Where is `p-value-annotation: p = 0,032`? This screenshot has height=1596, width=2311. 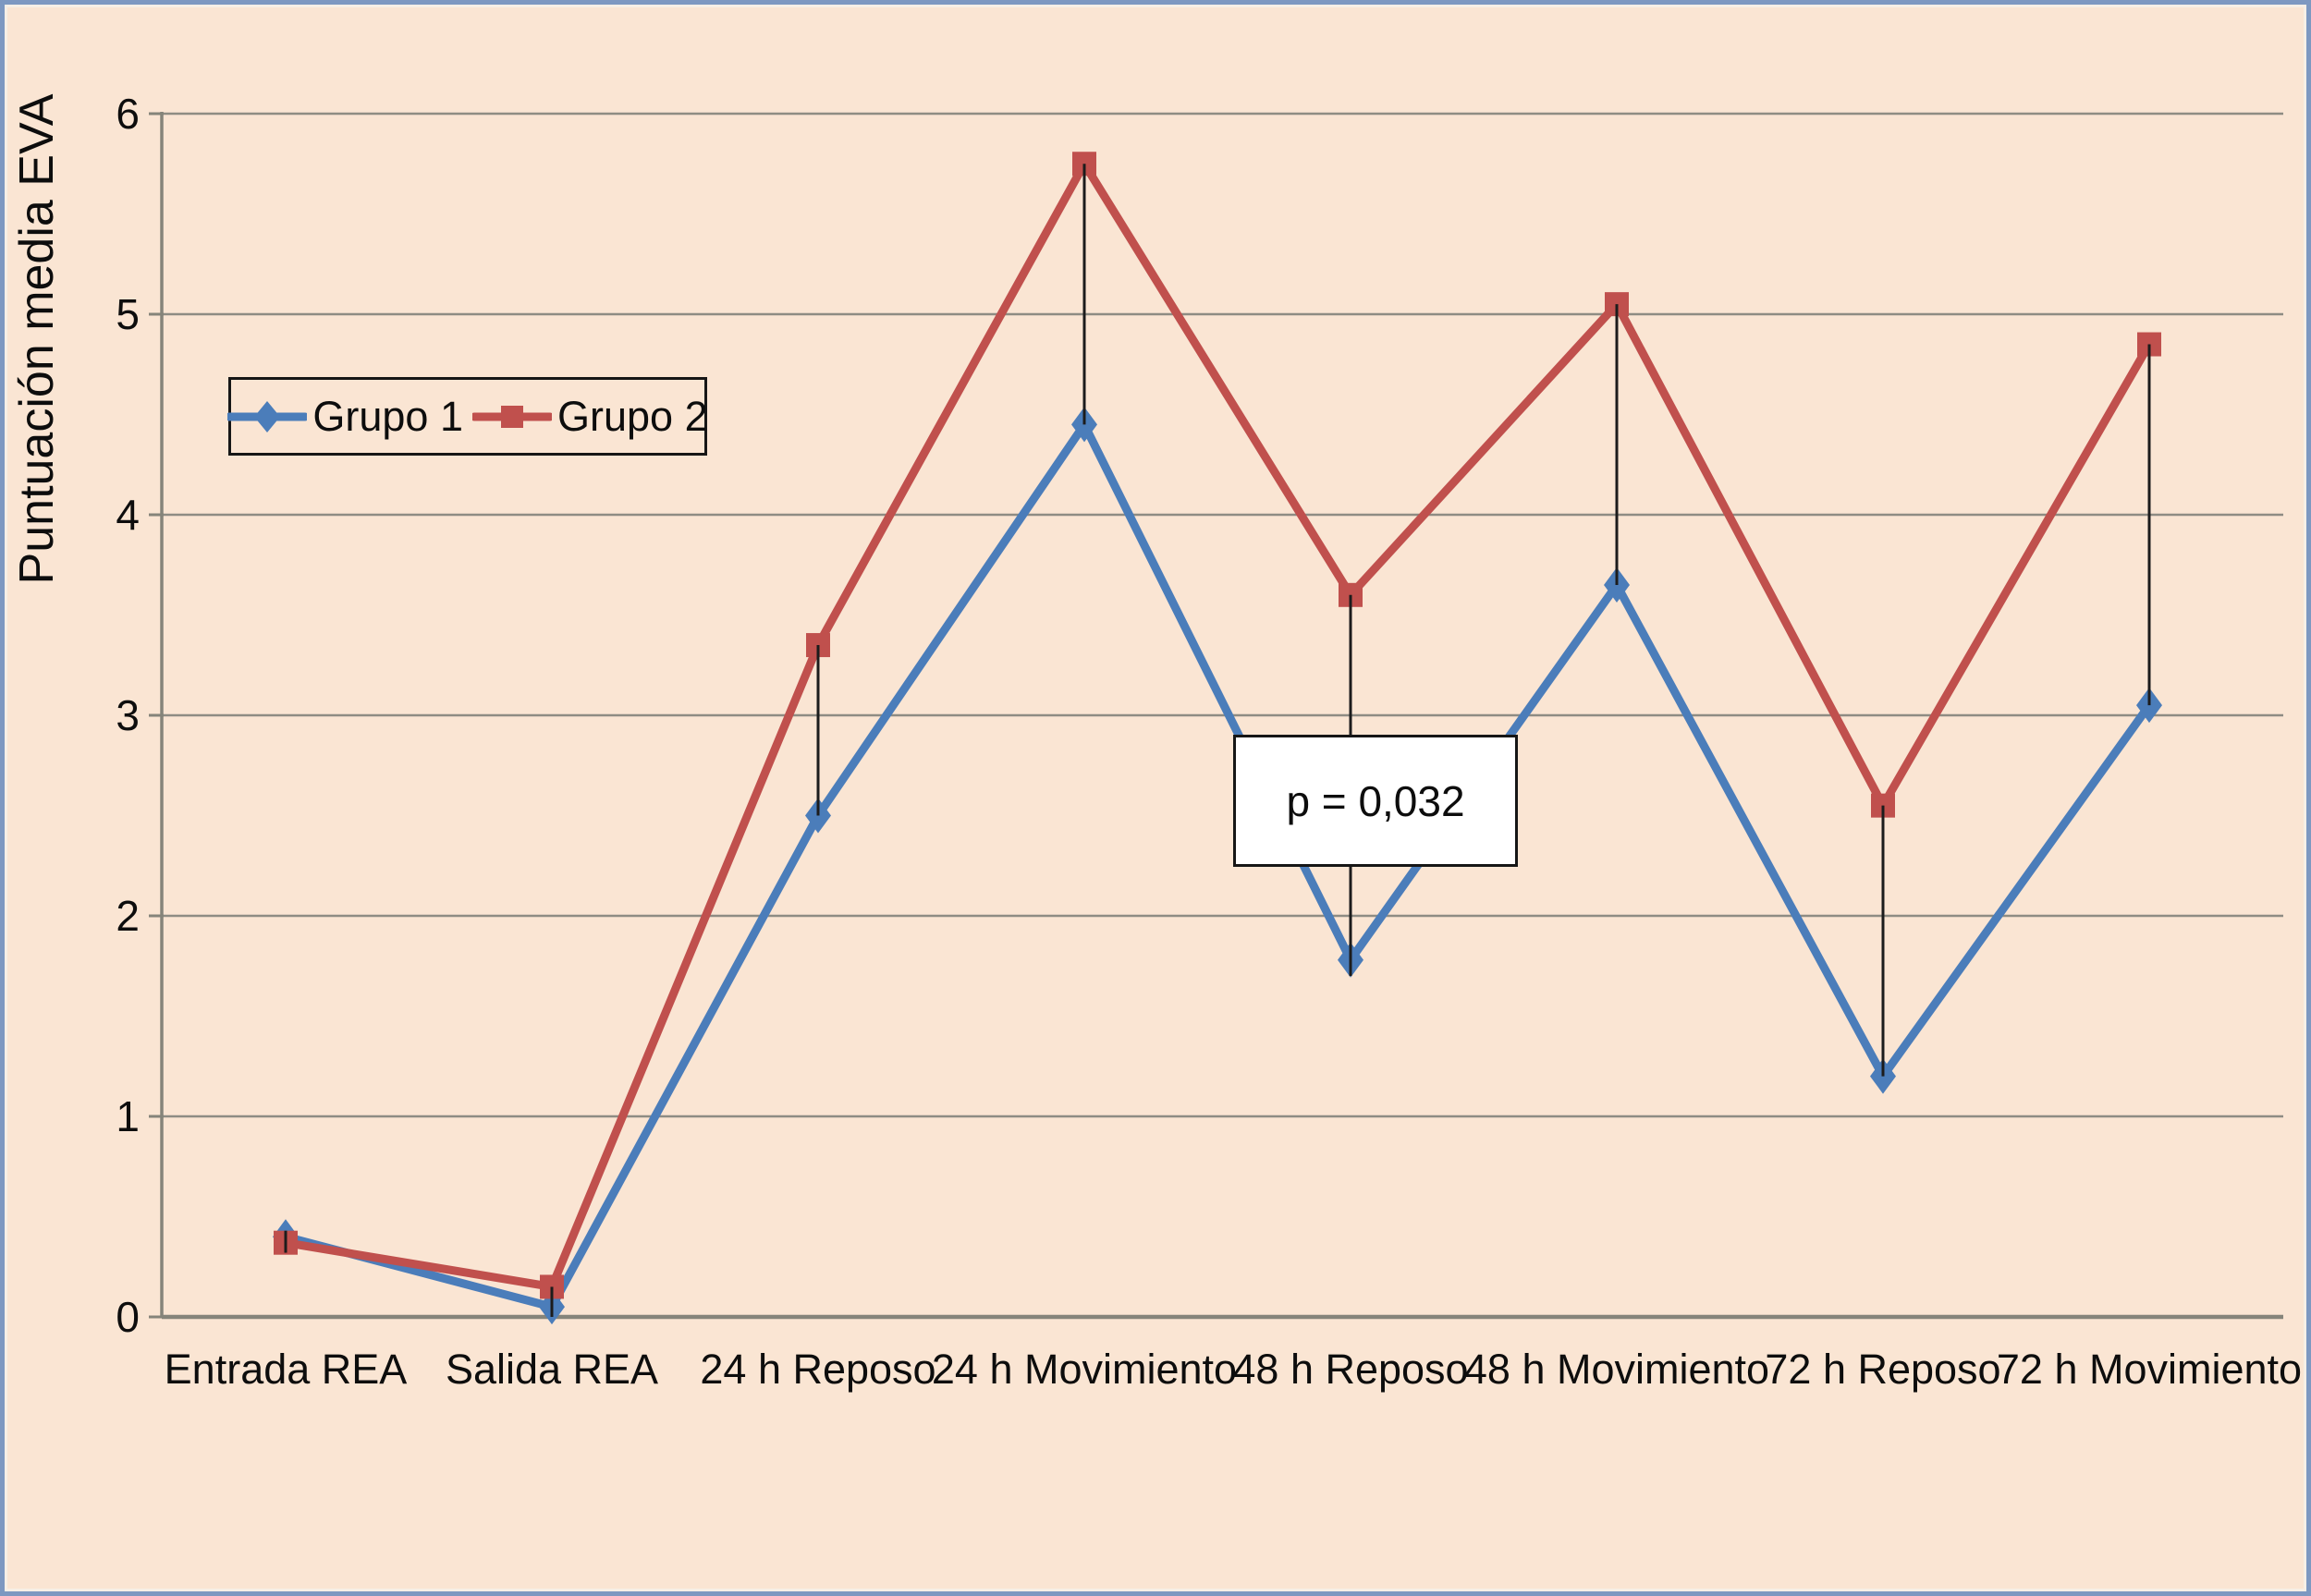 p-value-annotation: p = 0,032 is located at coordinates (1375, 801).